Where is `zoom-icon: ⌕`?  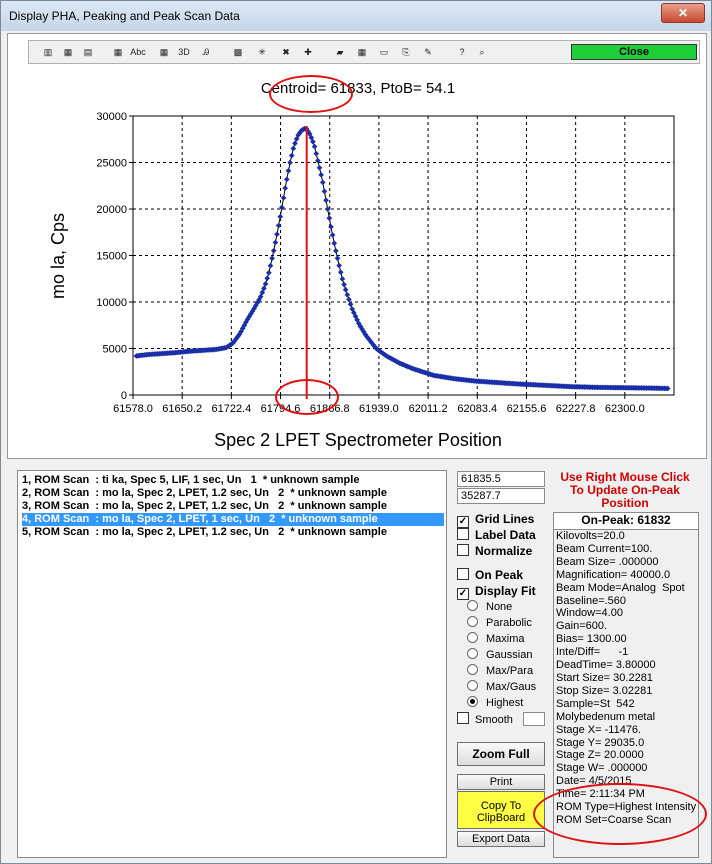
zoom-icon: ⌕ is located at coordinates (482, 52).